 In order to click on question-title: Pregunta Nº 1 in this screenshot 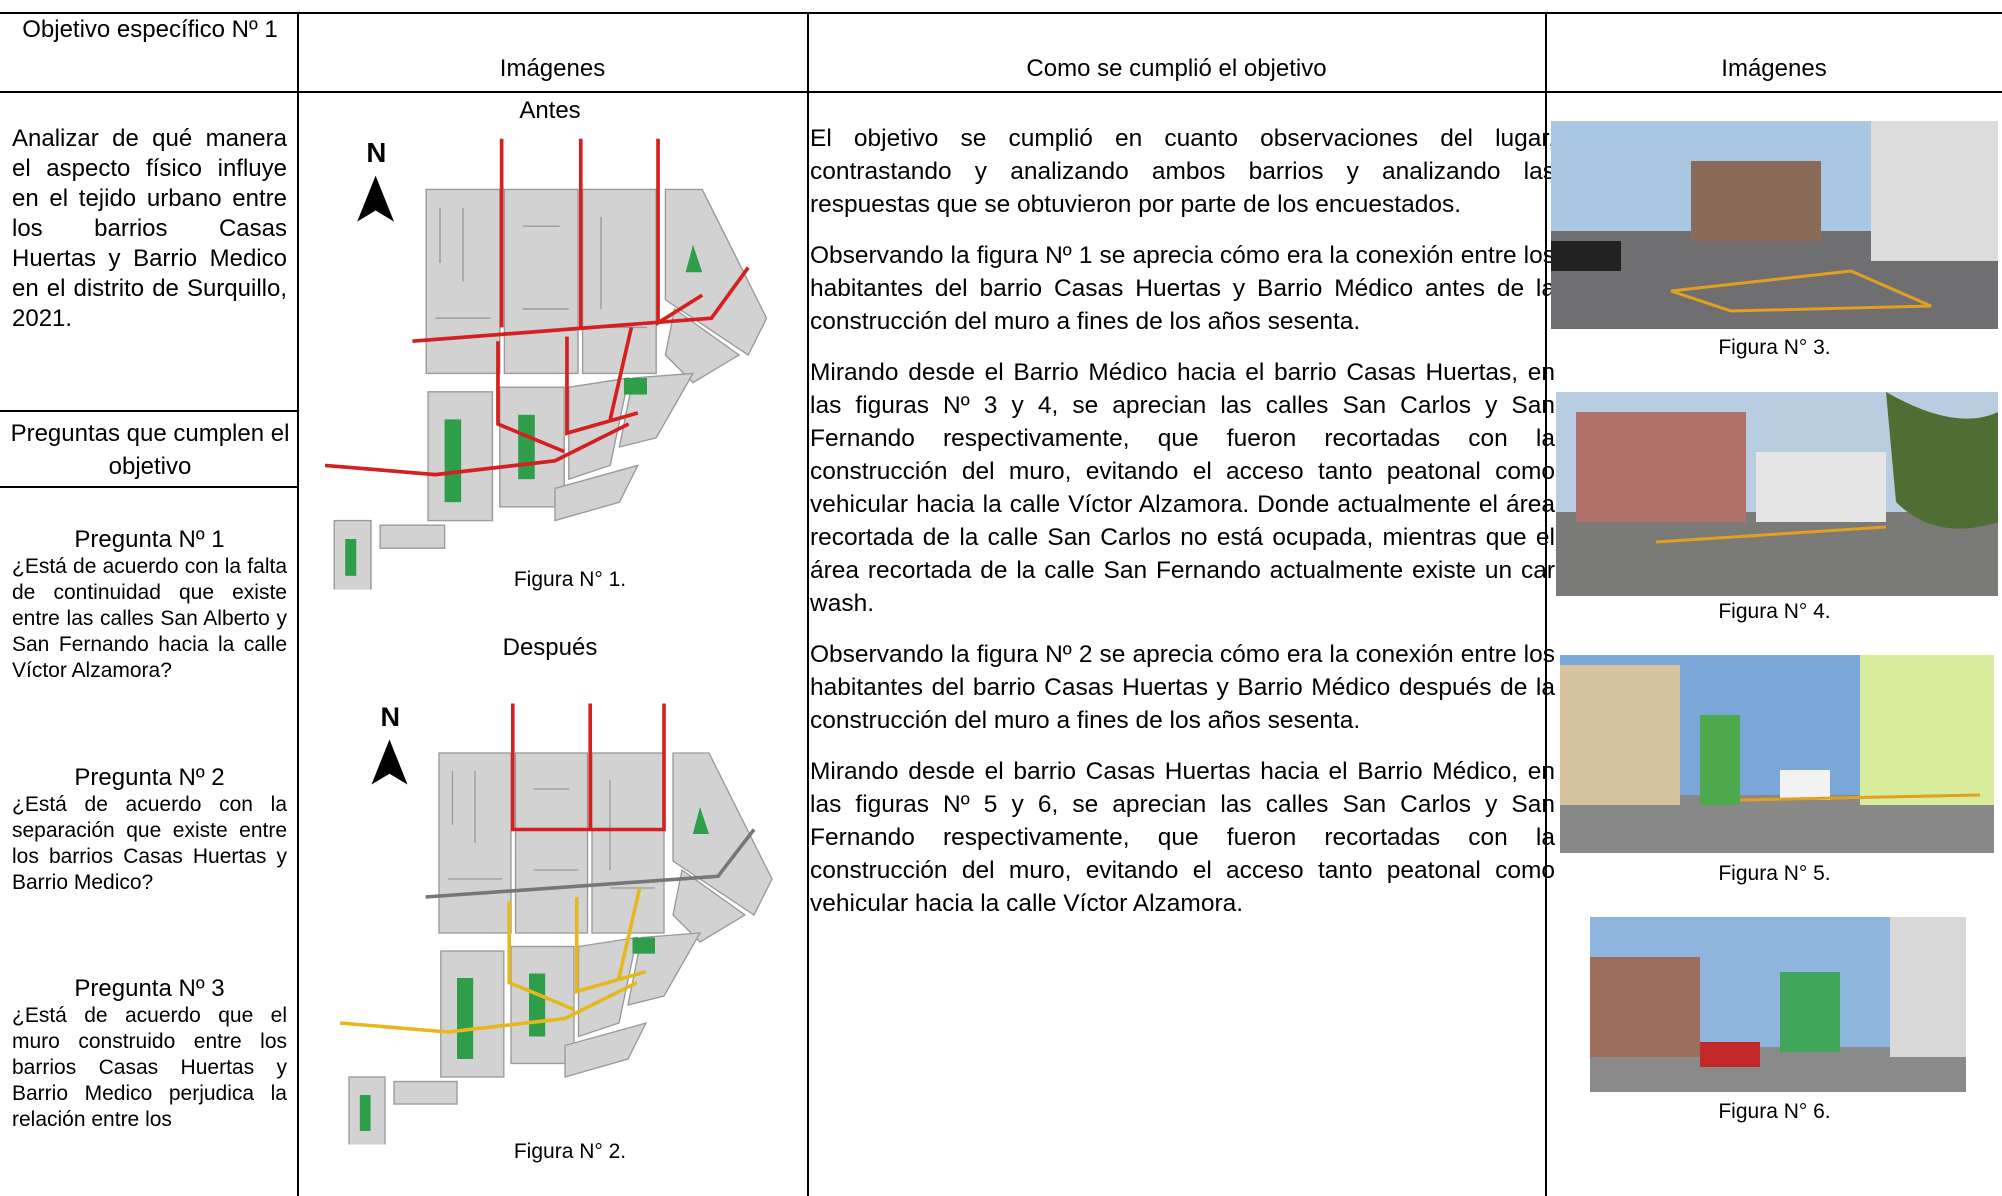, I will do `click(149, 539)`.